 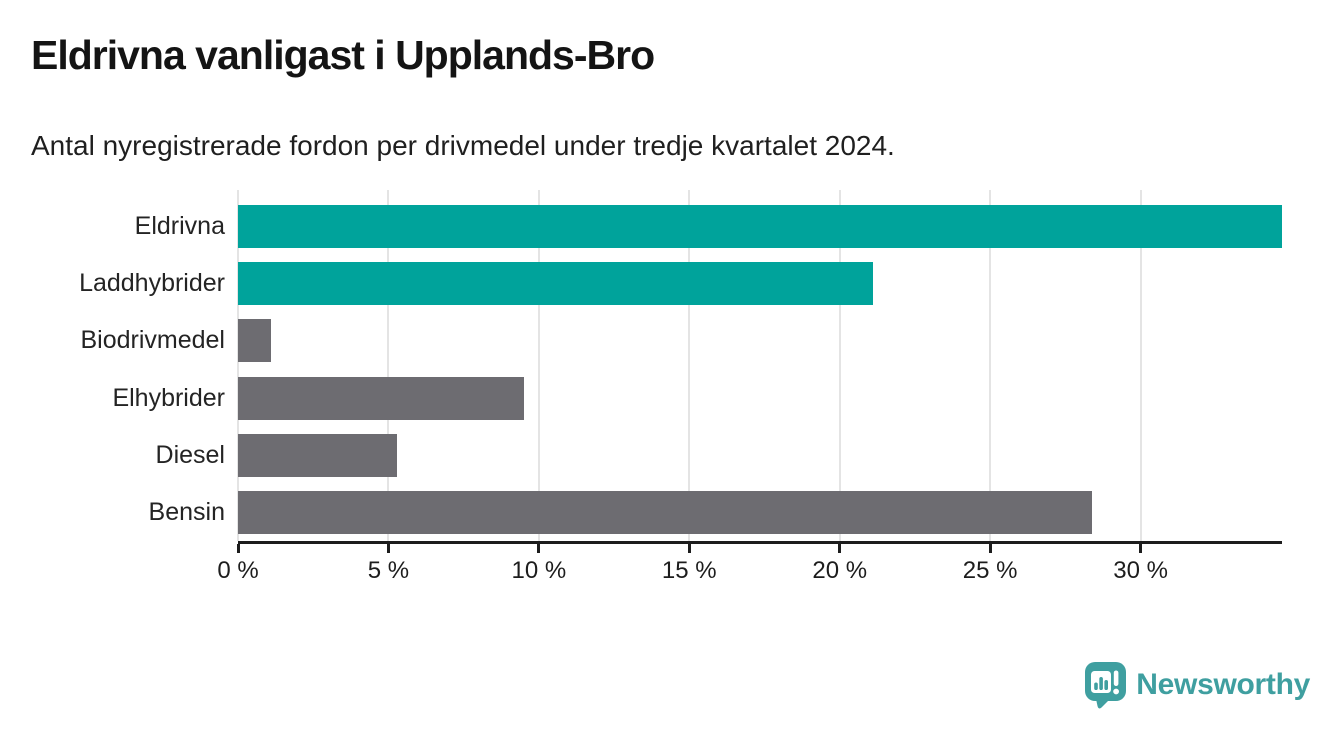 What do you see at coordinates (318, 455) in the screenshot?
I see `bar-diesel` at bounding box center [318, 455].